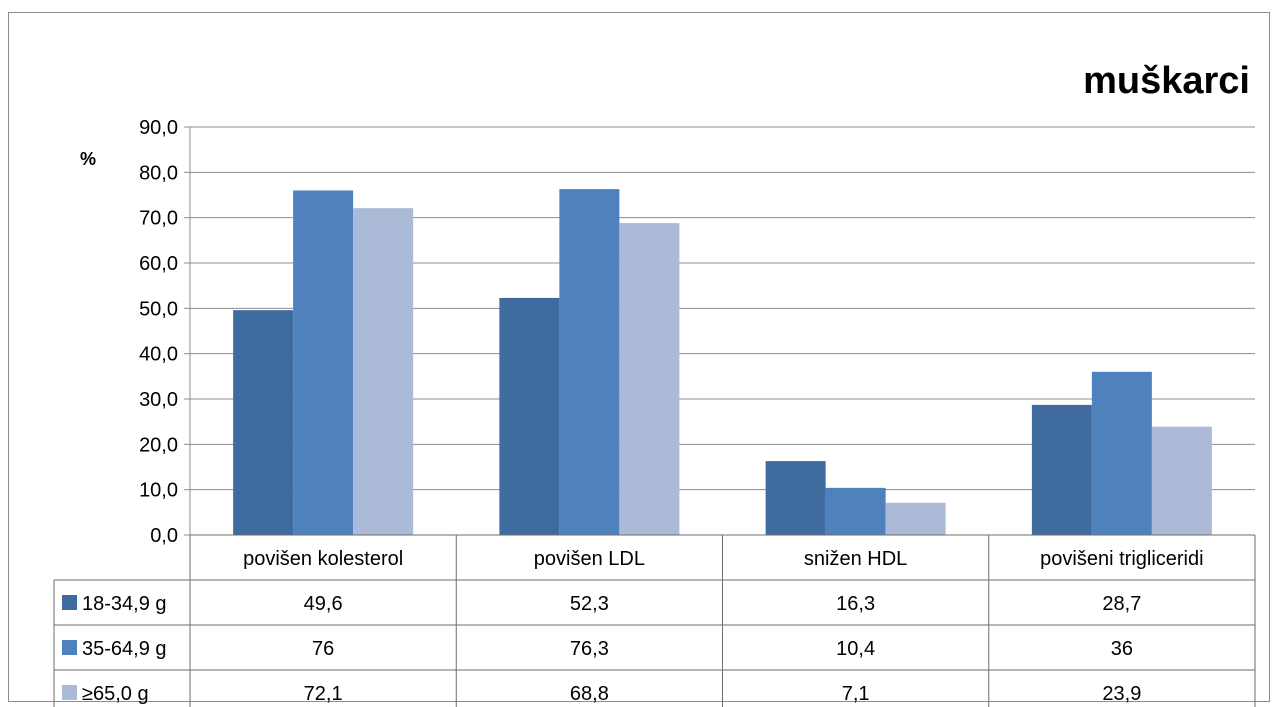  What do you see at coordinates (158, 128) in the screenshot?
I see `y-tick-label: 90,0` at bounding box center [158, 128].